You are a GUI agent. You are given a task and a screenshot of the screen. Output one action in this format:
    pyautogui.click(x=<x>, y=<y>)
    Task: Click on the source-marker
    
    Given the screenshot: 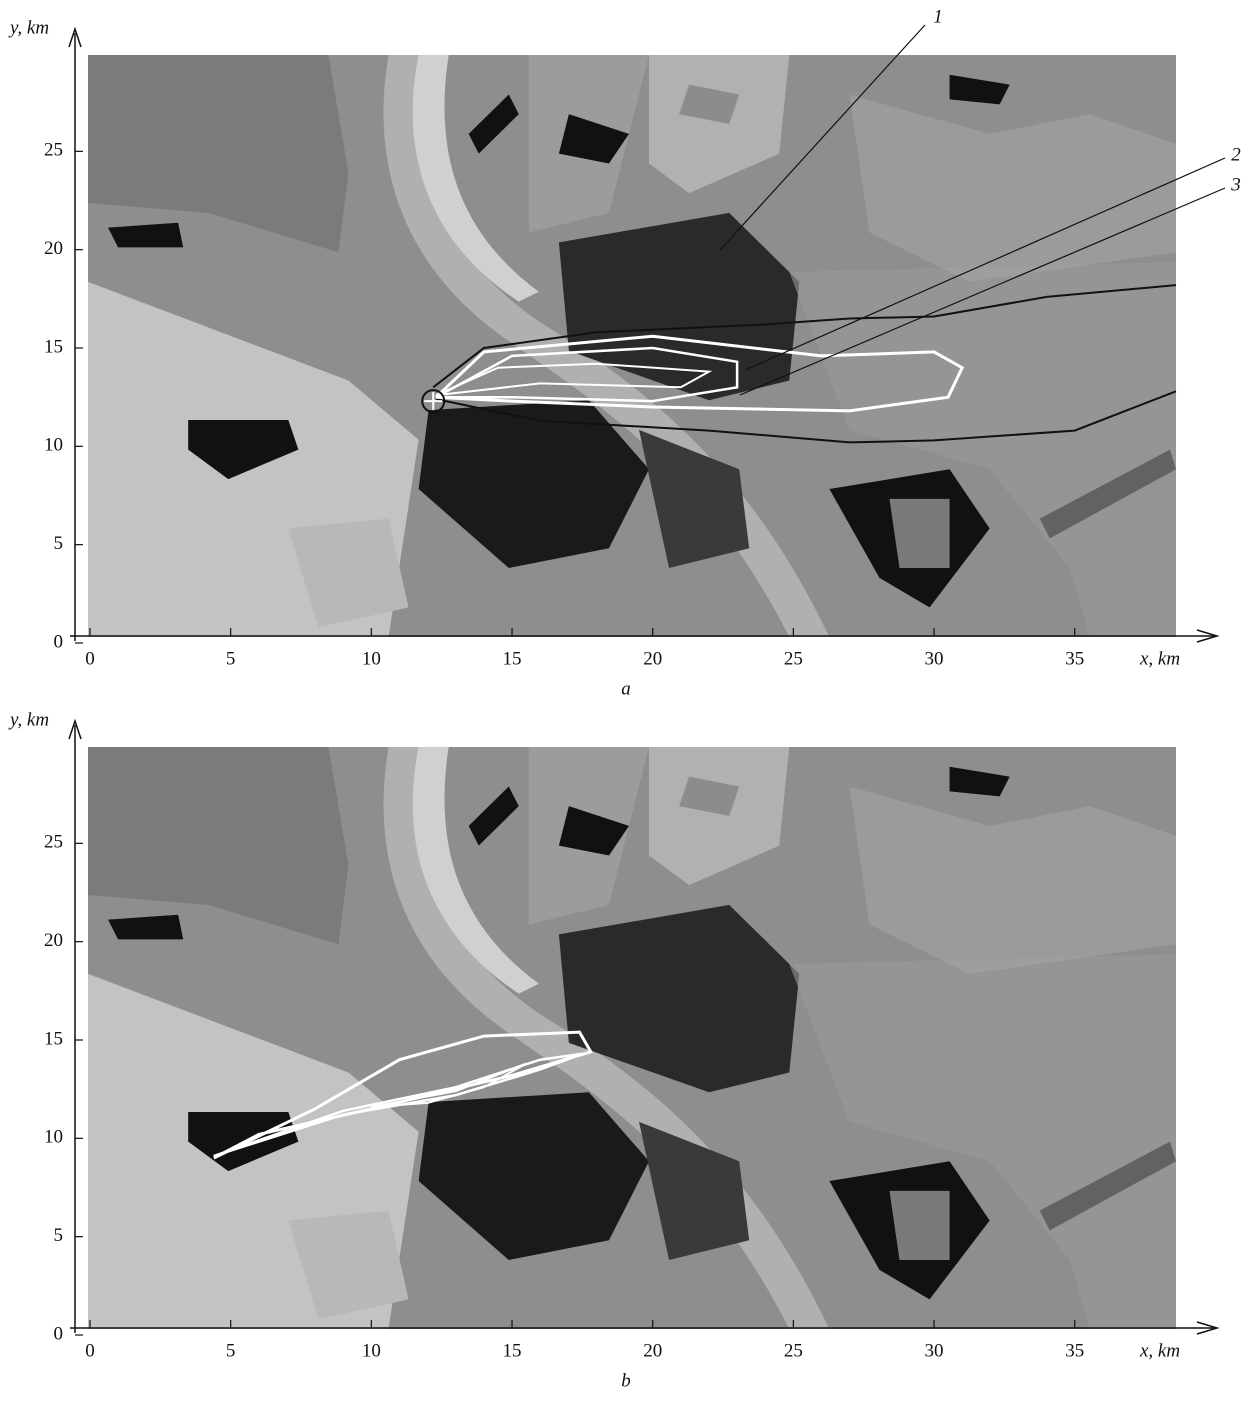 What is the action you would take?
    pyautogui.click(x=433, y=401)
    